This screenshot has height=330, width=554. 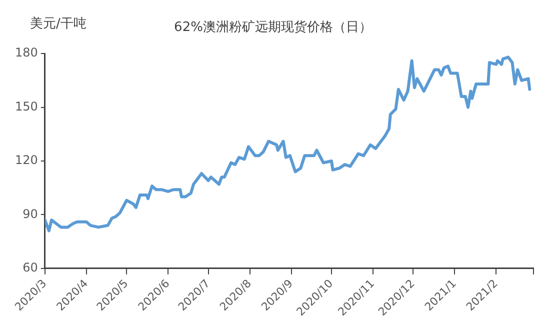 I want to click on chart-title: 62%澳洲粉矿远期现货价格（日）, so click(x=273, y=28).